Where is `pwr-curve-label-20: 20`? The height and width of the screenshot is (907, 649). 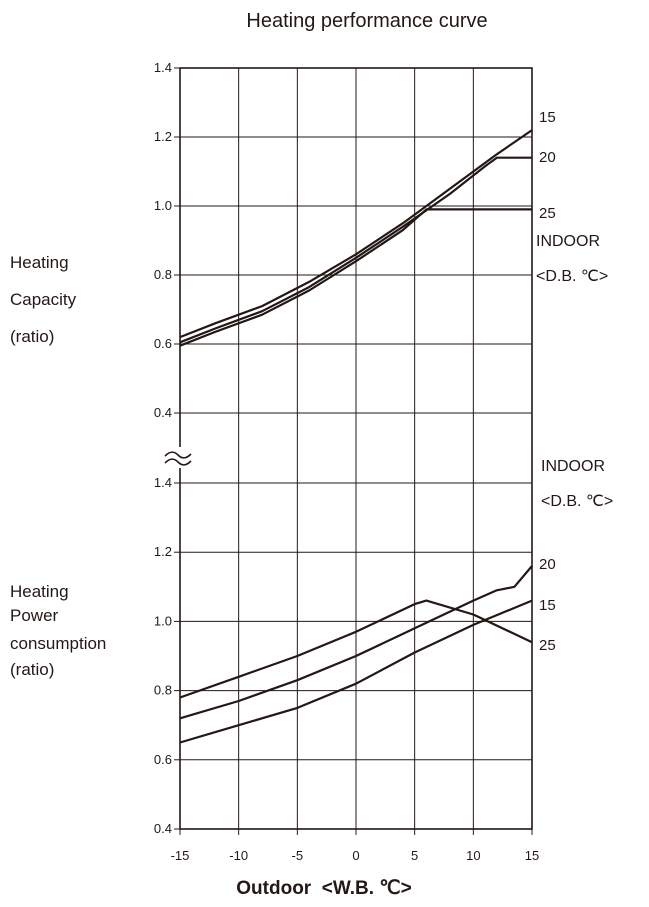 pwr-curve-label-20: 20 is located at coordinates (547, 564).